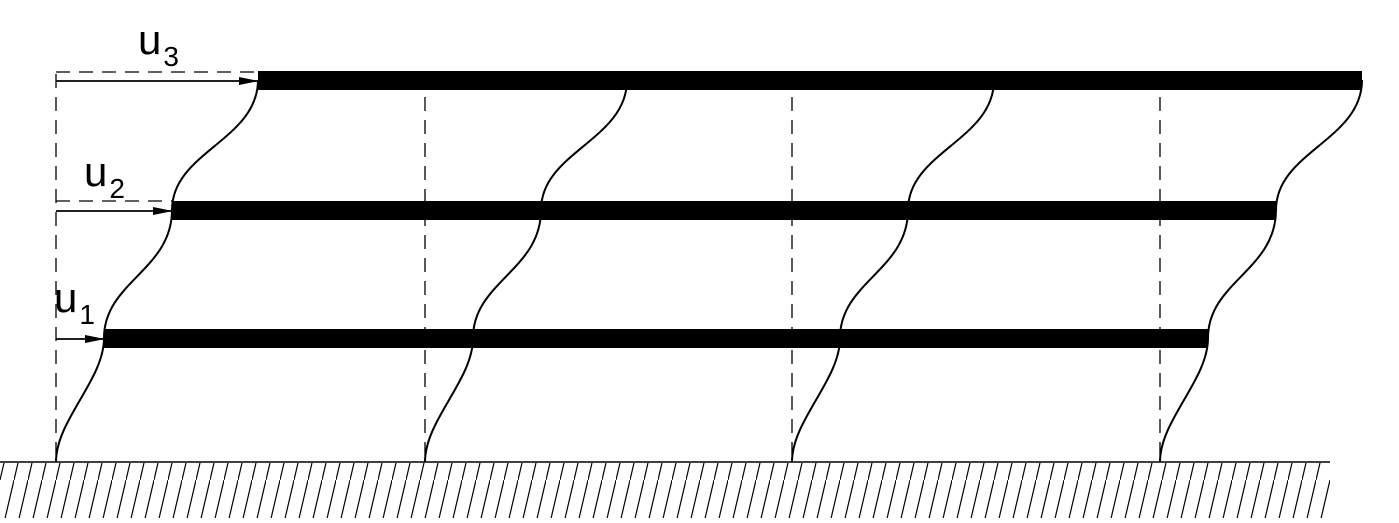 The image size is (1399, 523). Describe the element at coordinates (104, 176) in the screenshot. I see `label-u2: u2` at that location.